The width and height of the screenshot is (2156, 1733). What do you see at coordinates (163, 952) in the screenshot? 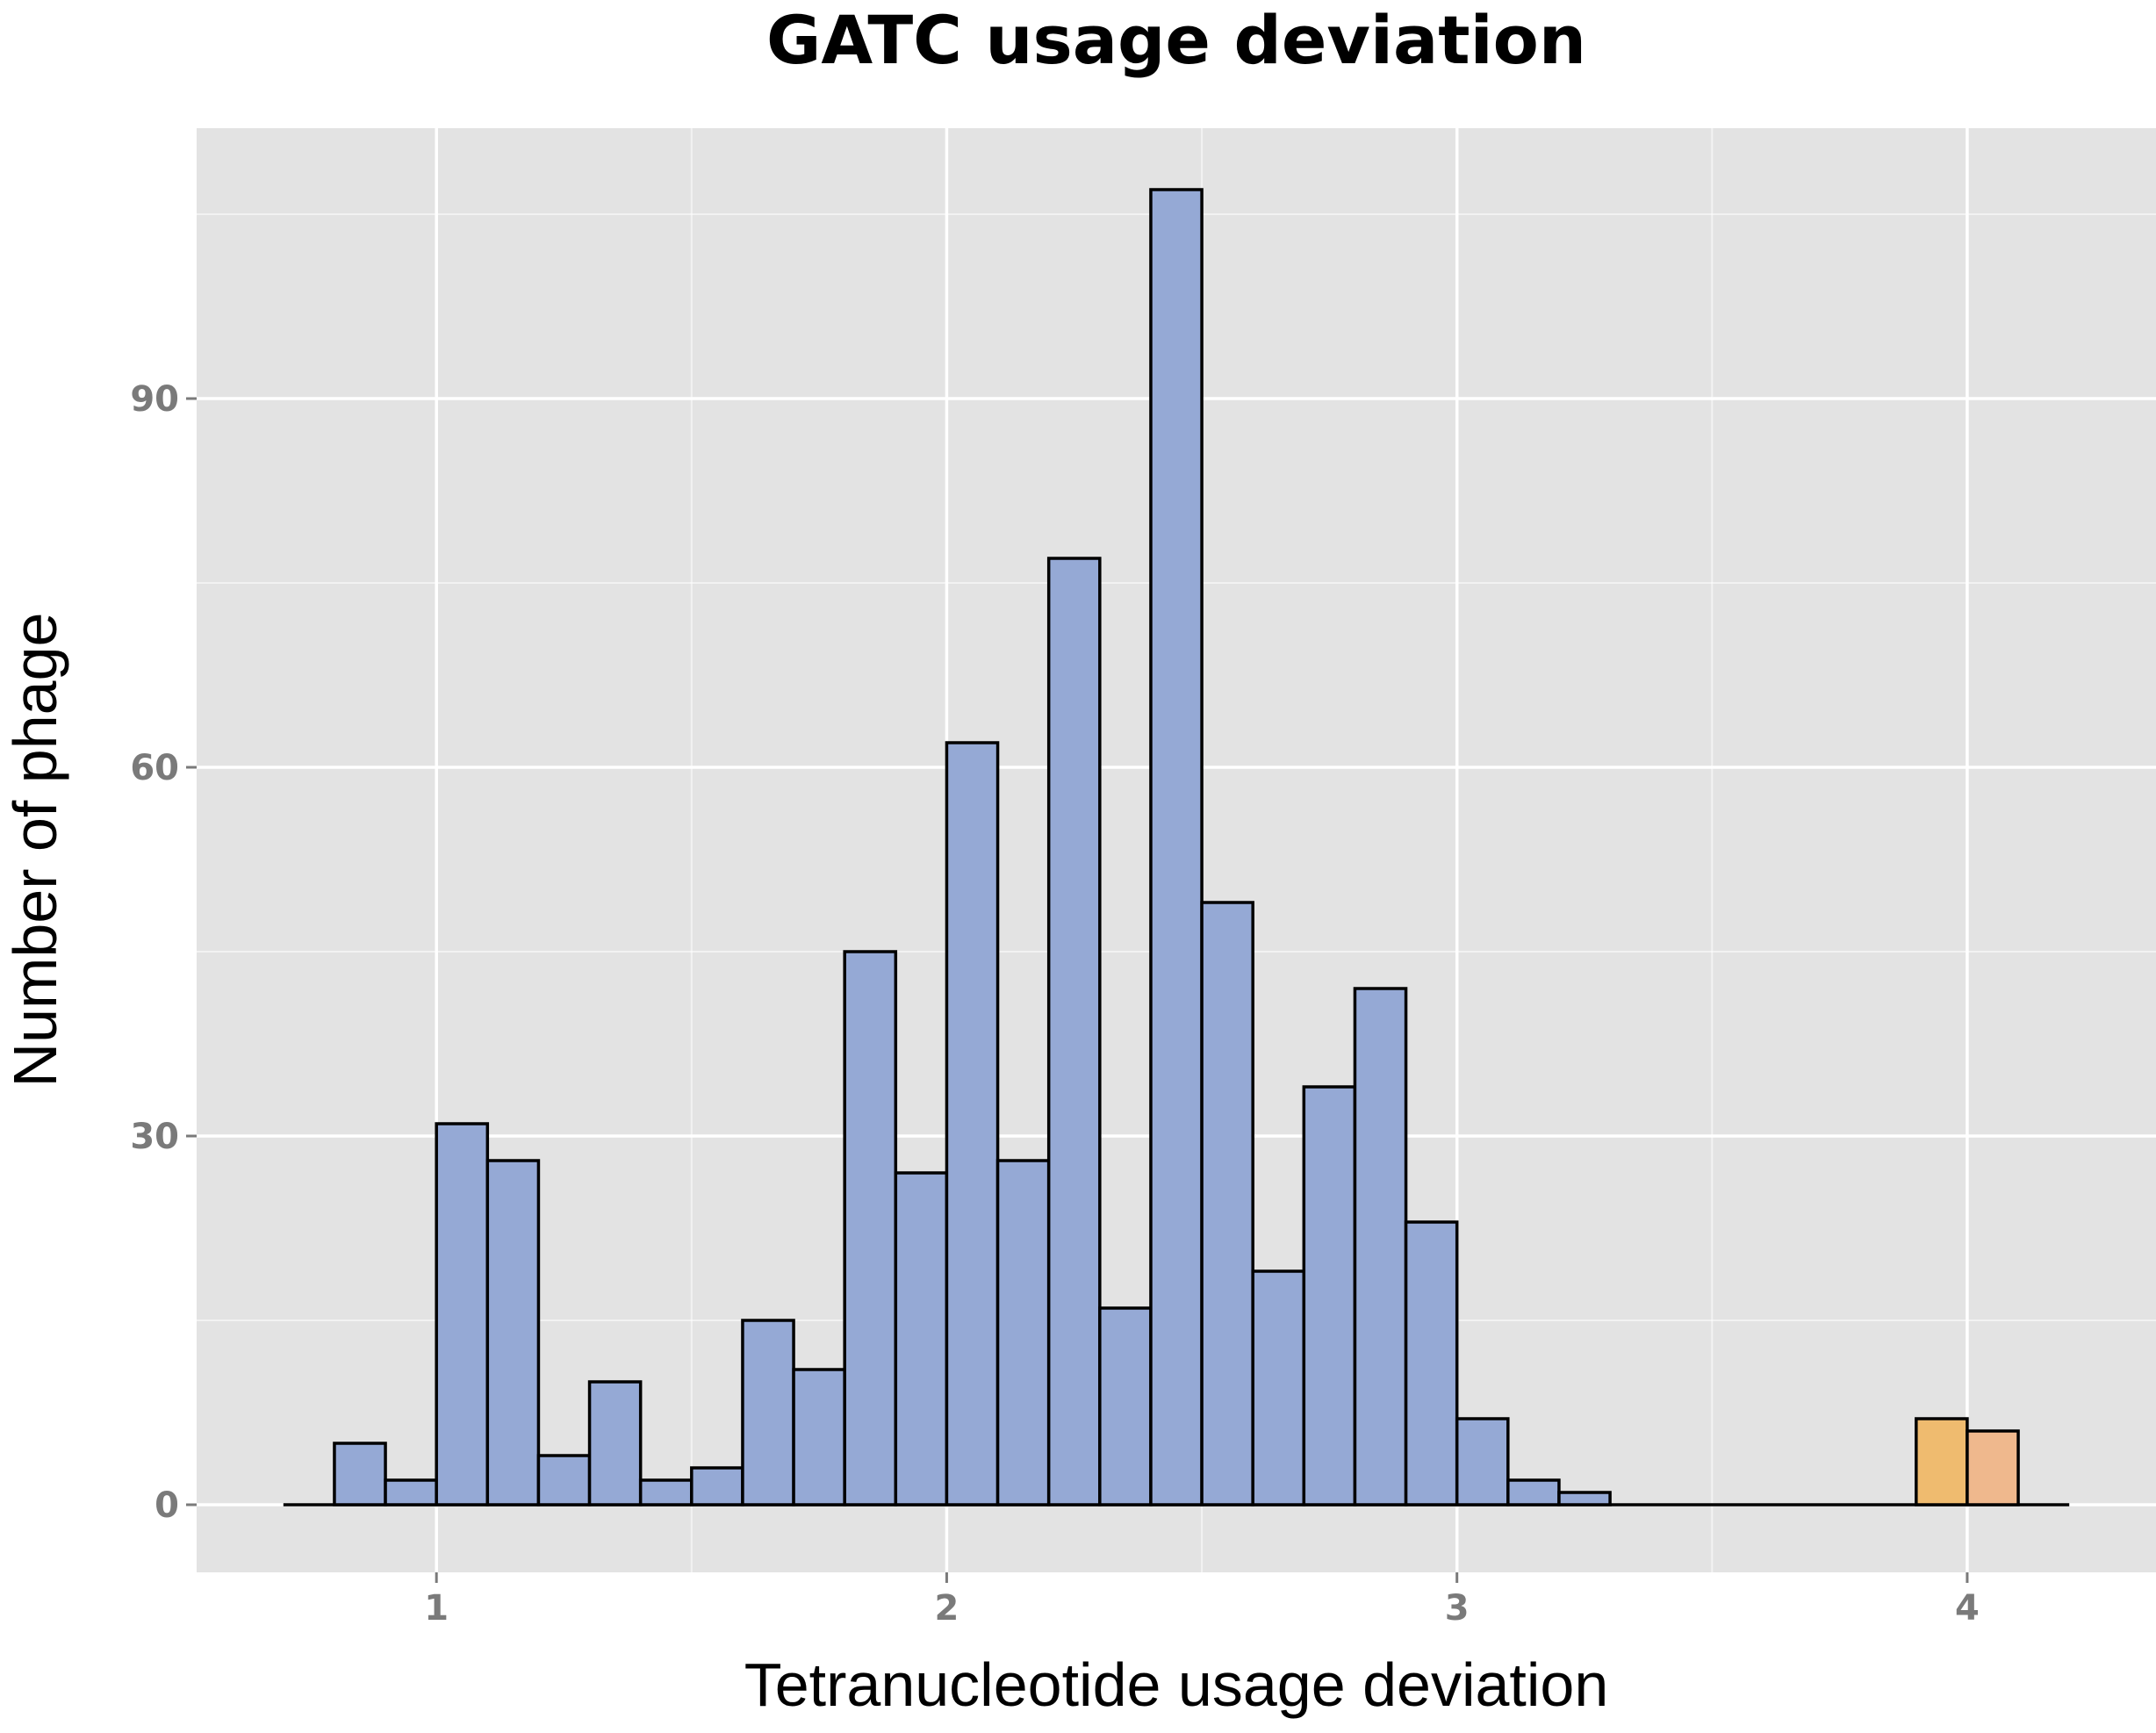
I see `y-axis-ticks: 0 30 60 90` at bounding box center [163, 952].